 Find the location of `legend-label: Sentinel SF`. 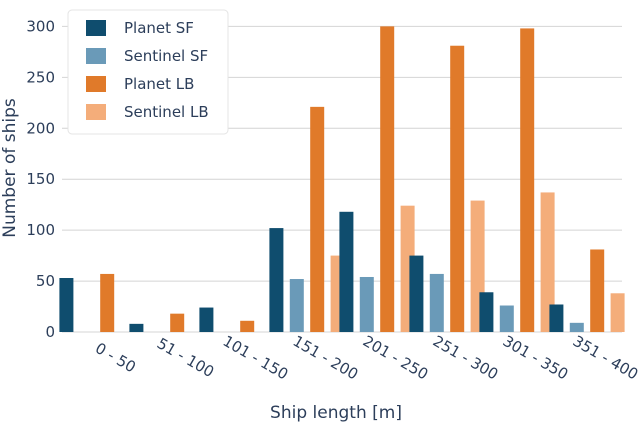

legend-label: Sentinel SF is located at coordinates (166, 56).